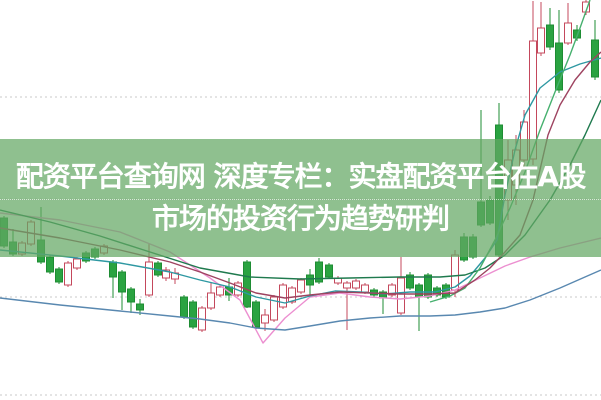  I want to click on watermark-text-line2: 市场的投资行为趋势研判, so click(300, 218).